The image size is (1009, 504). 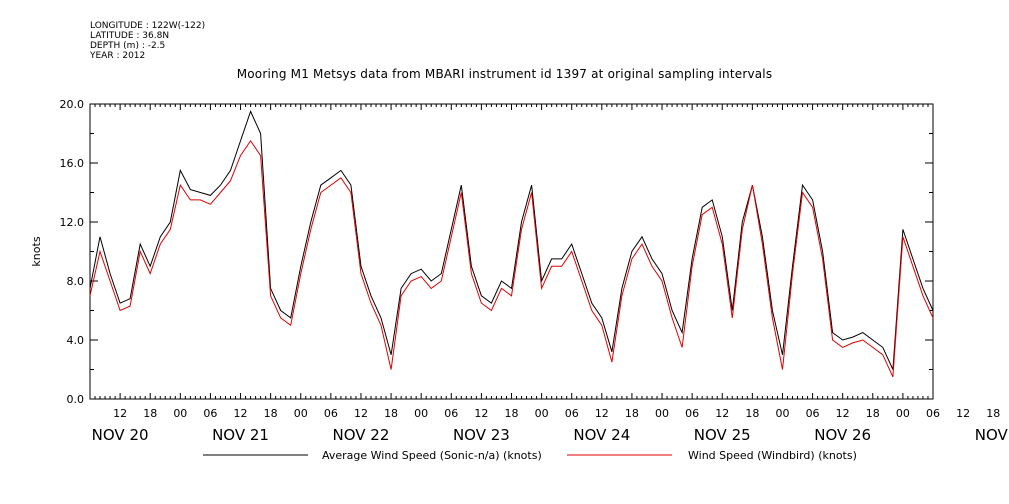 What do you see at coordinates (36, 251) in the screenshot?
I see `y-axis-label: knots` at bounding box center [36, 251].